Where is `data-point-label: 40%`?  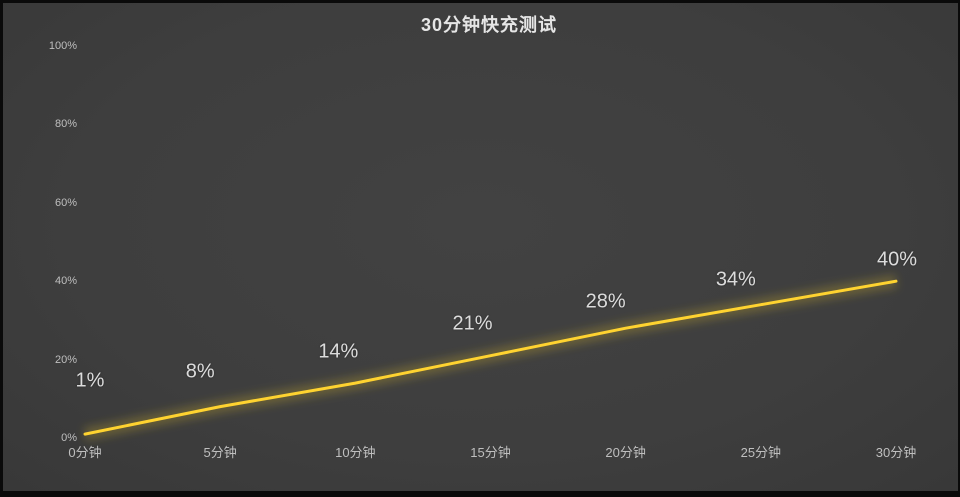 data-point-label: 40% is located at coordinates (897, 259).